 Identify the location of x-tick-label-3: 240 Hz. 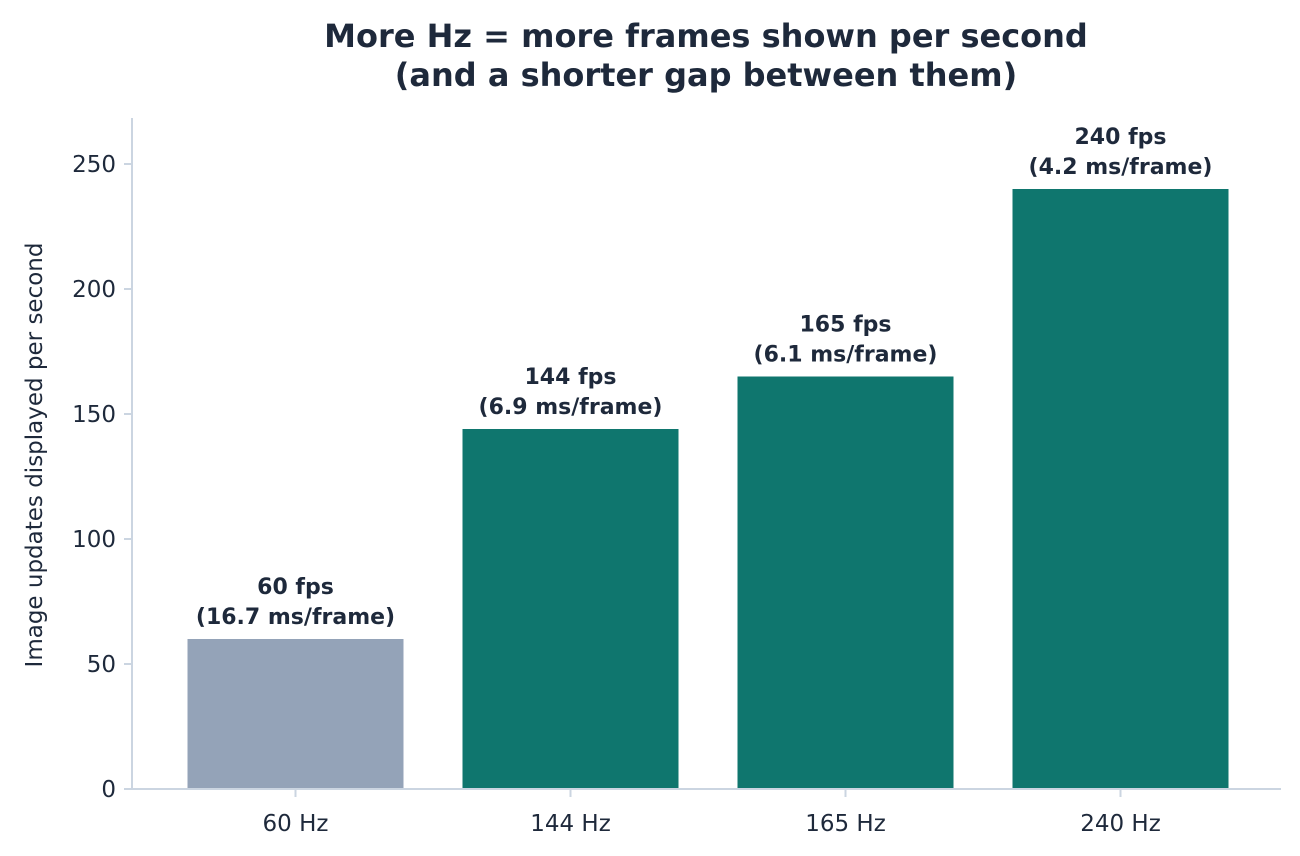
(1120, 824).